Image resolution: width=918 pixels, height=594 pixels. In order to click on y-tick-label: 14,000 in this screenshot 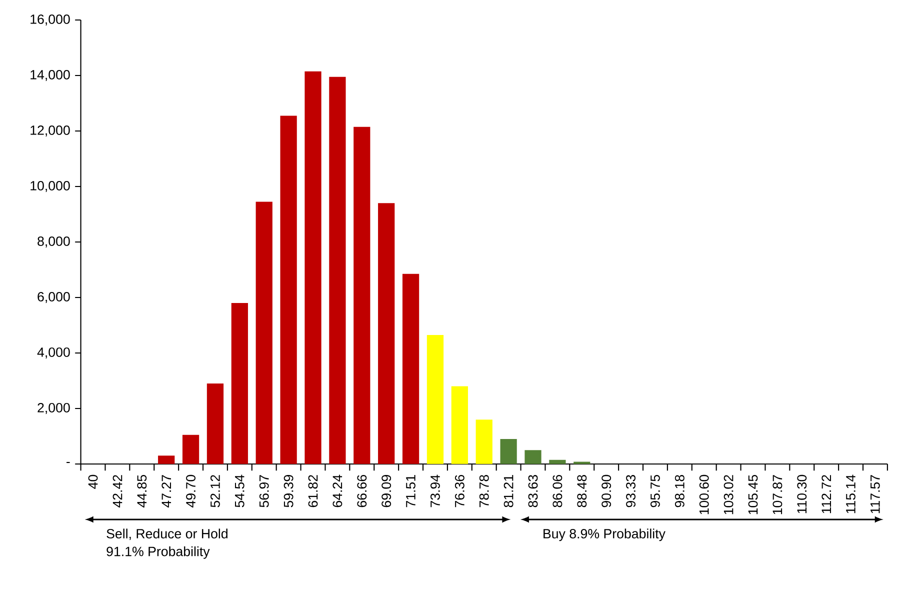, I will do `click(50, 76)`.